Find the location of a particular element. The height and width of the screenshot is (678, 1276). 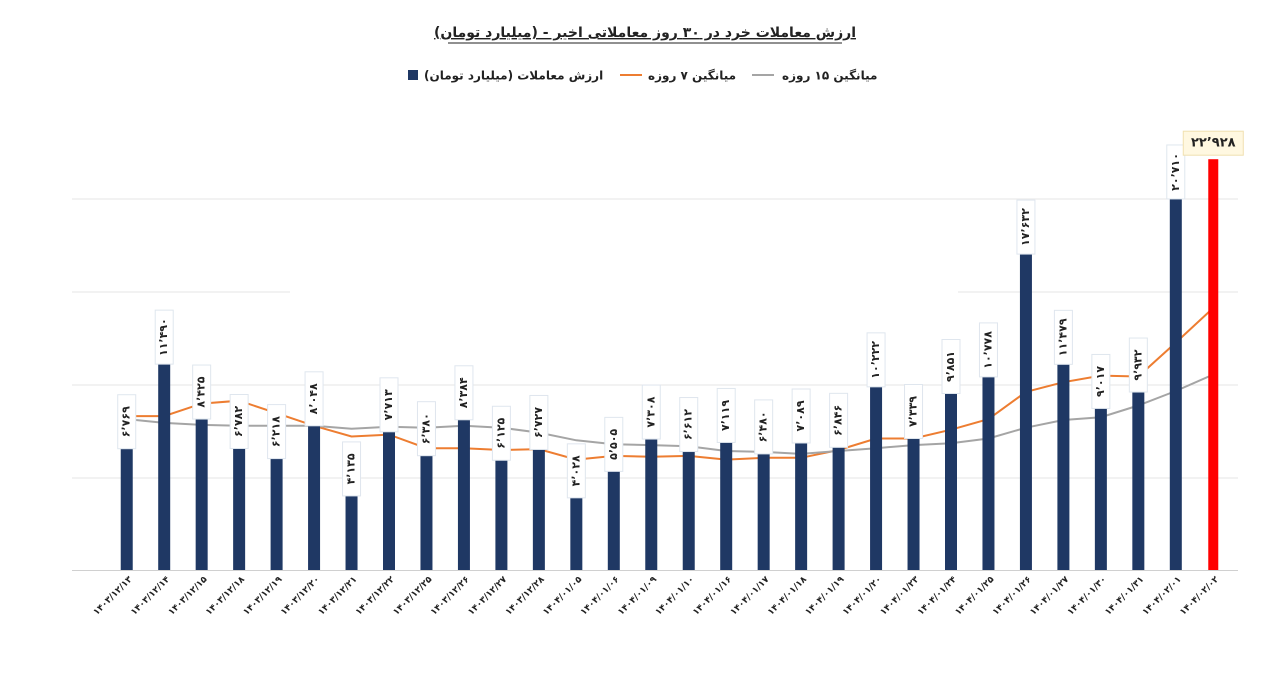

value-label: ۸٬۰۴۸ is located at coordinates (313, 398).